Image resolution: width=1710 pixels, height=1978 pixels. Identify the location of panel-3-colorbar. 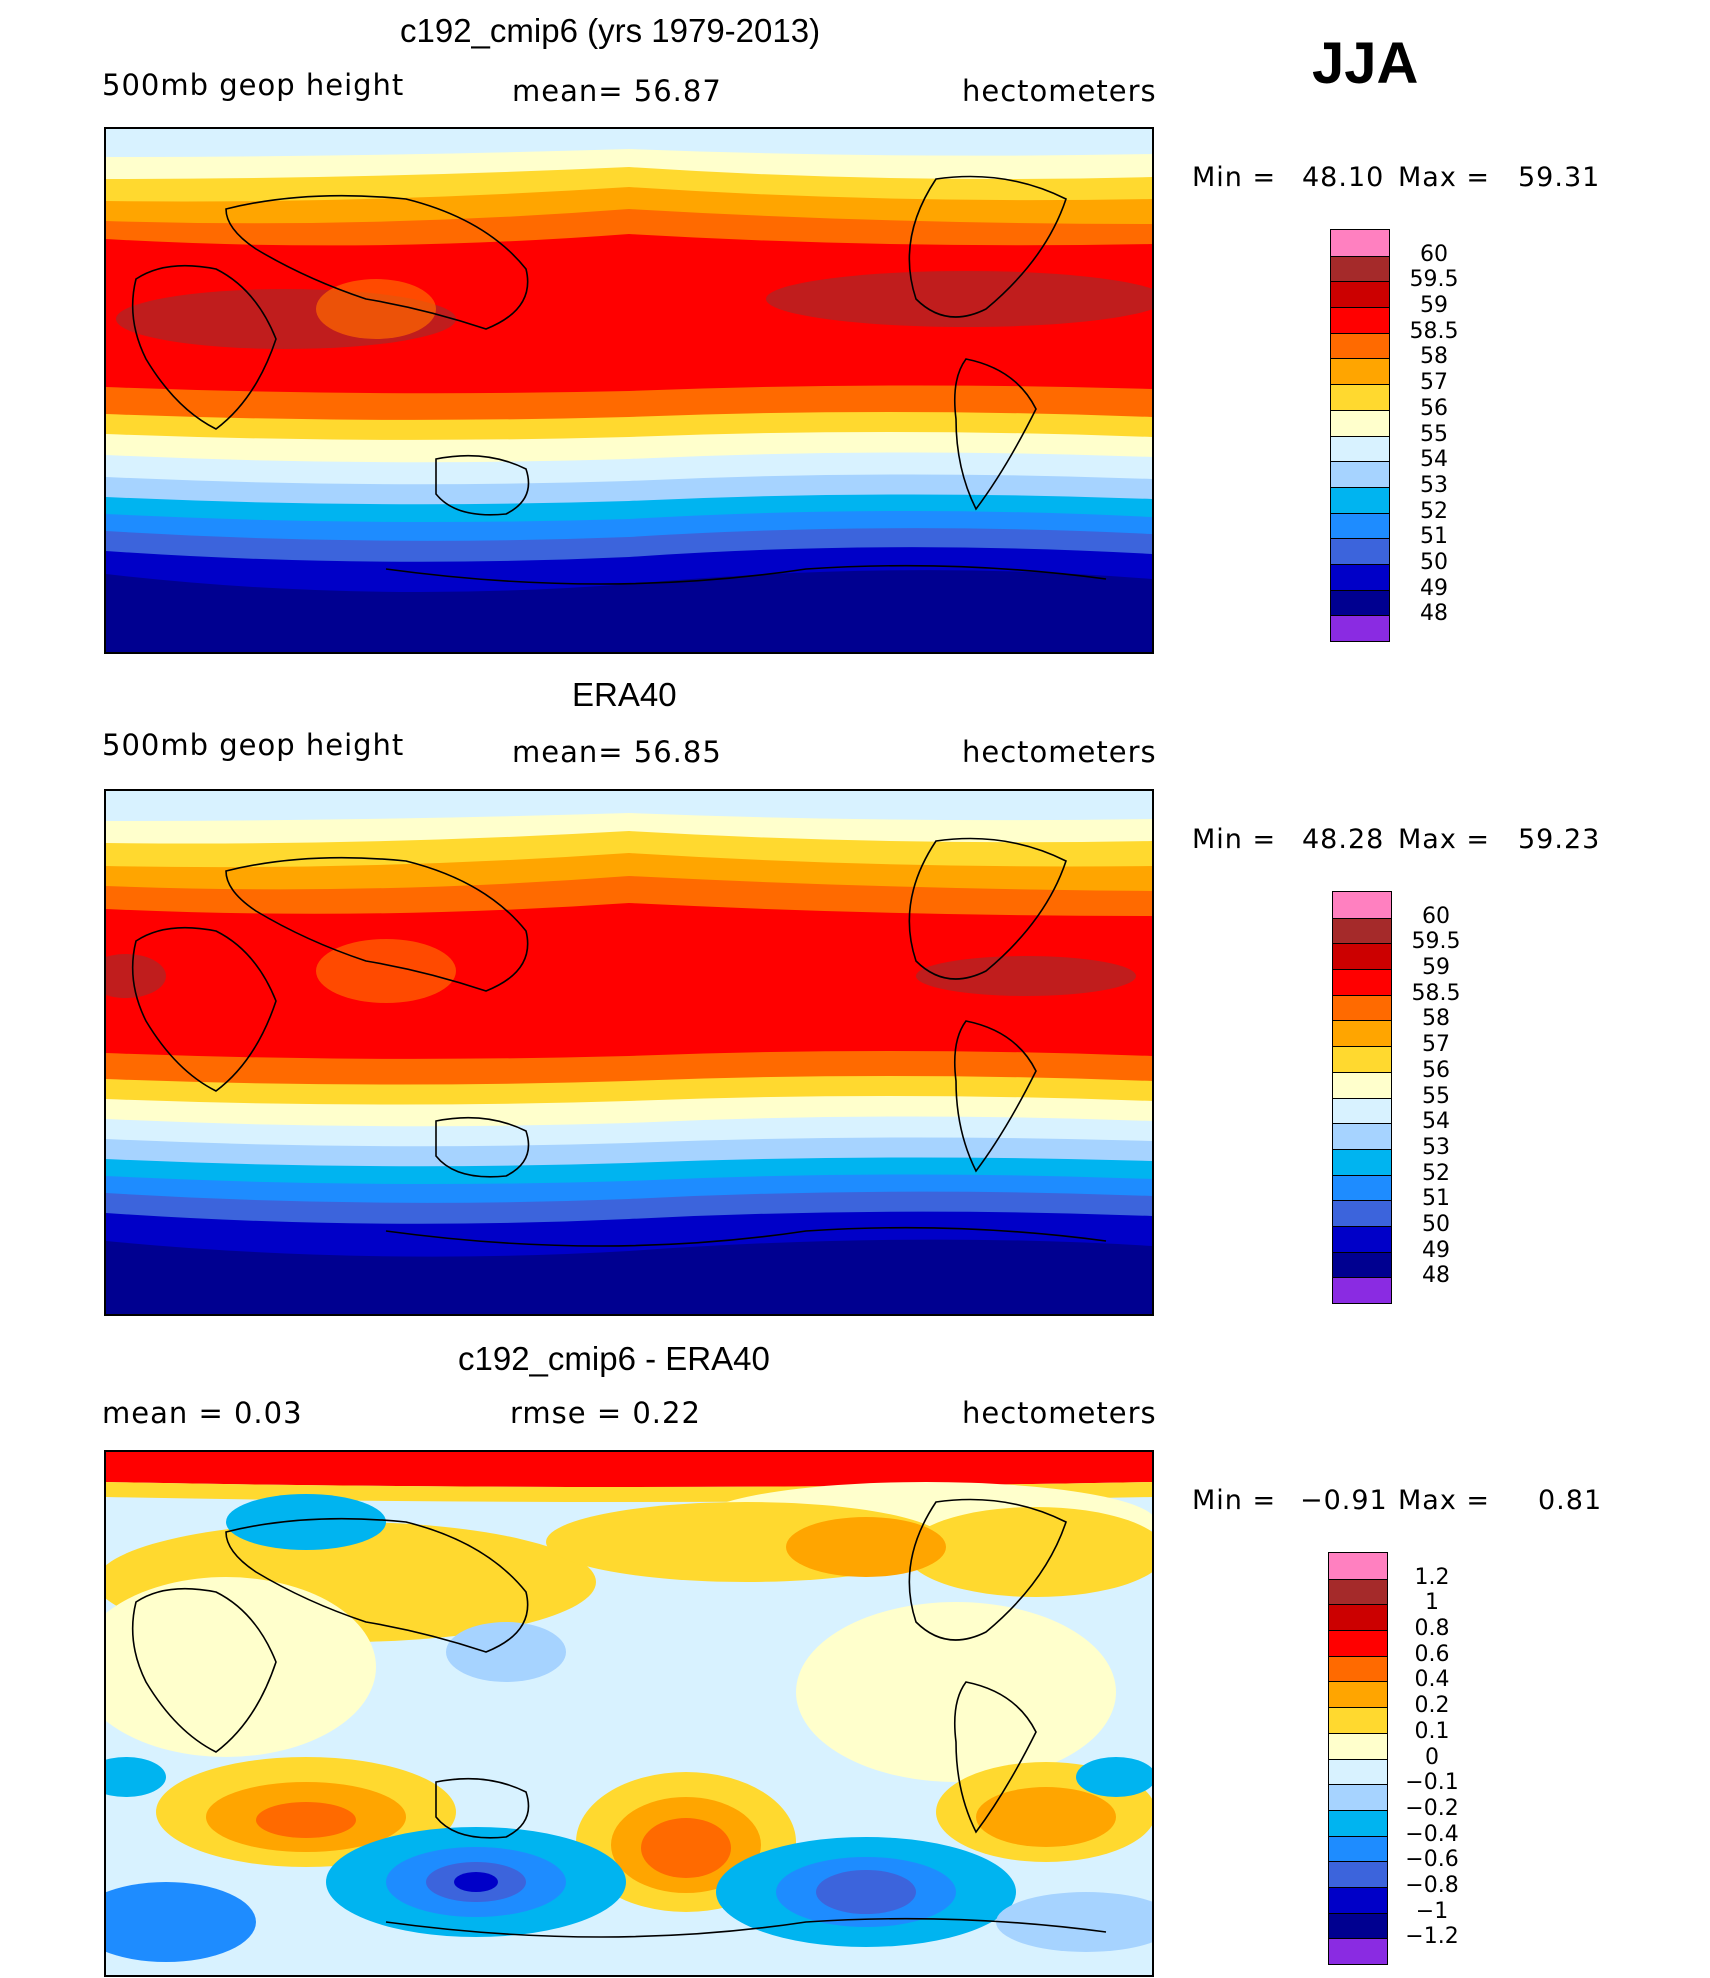
(1358, 1758).